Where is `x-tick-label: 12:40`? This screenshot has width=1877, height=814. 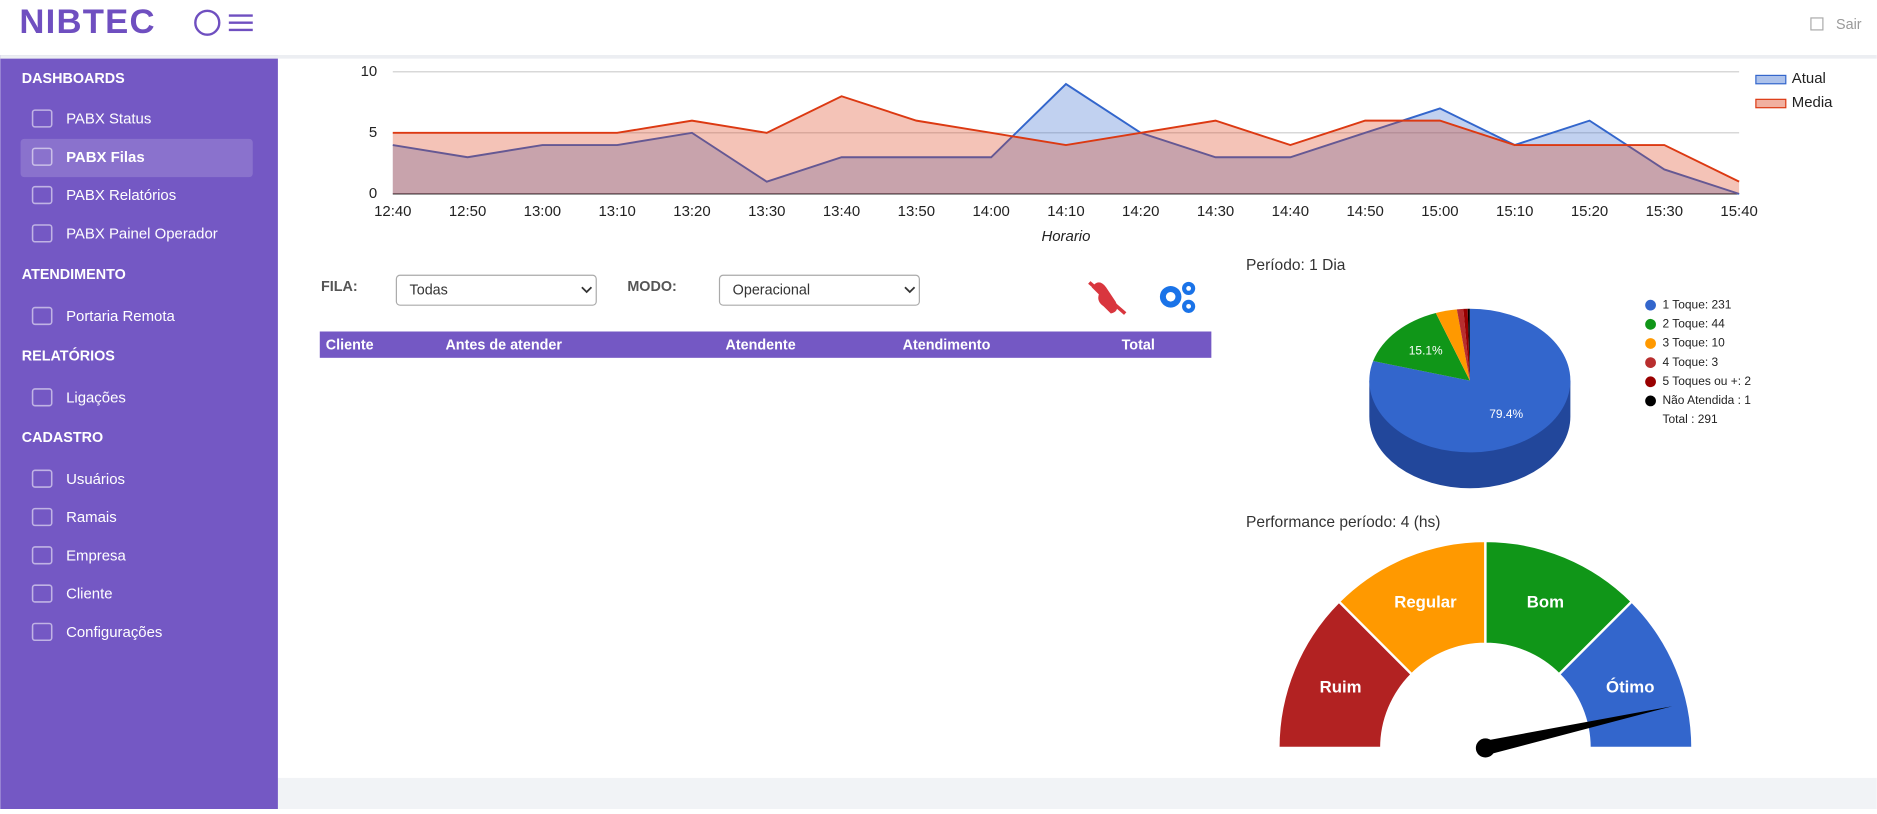 x-tick-label: 12:40 is located at coordinates (392, 211).